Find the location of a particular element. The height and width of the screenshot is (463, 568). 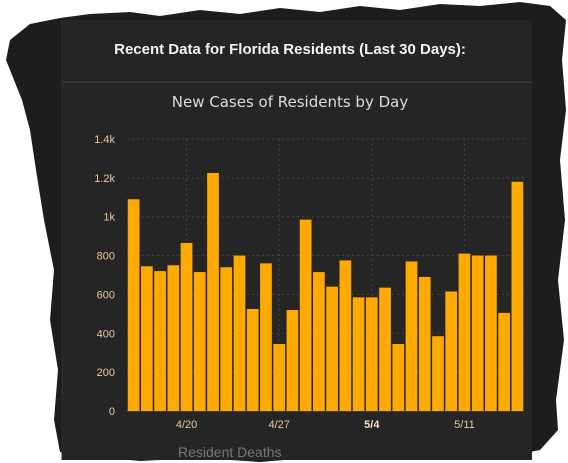

next-section-heading: Resident Deaths is located at coordinates (230, 452).